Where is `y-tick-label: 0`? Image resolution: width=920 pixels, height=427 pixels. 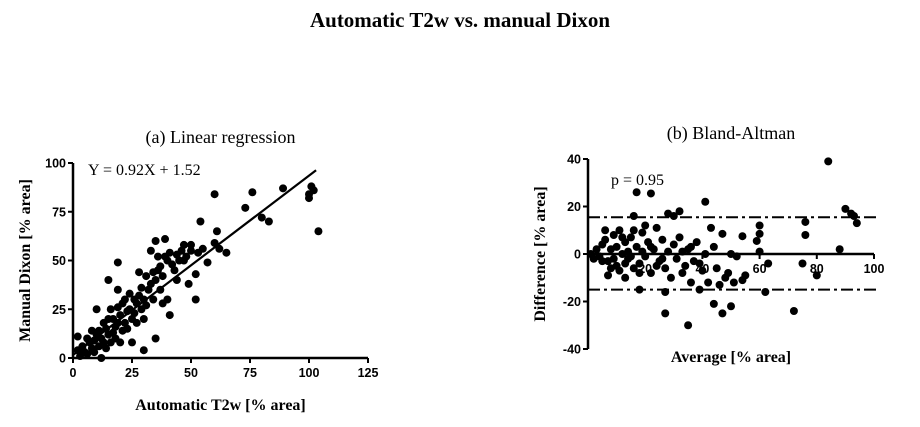 y-tick-label: 0 is located at coordinates (62, 359).